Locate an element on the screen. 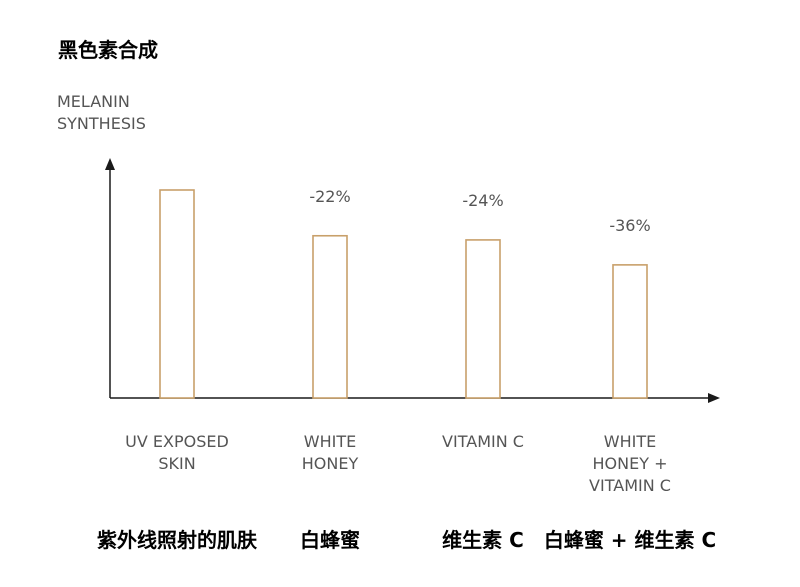 The width and height of the screenshot is (800, 587). x-tick-label: HONEY is located at coordinates (330, 463).